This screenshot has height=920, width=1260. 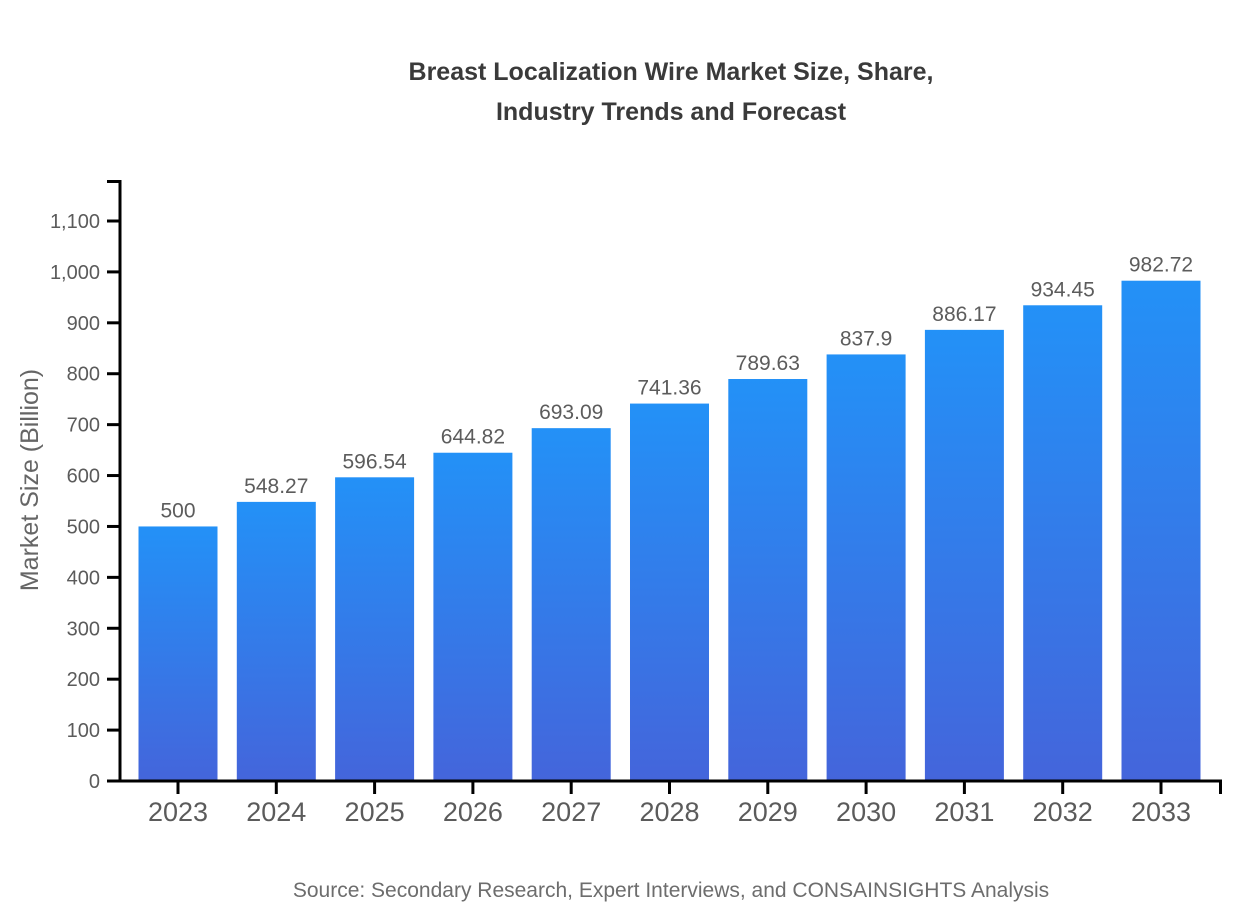 What do you see at coordinates (75, 273) in the screenshot?
I see `y-tick-label-1,000: 1,000` at bounding box center [75, 273].